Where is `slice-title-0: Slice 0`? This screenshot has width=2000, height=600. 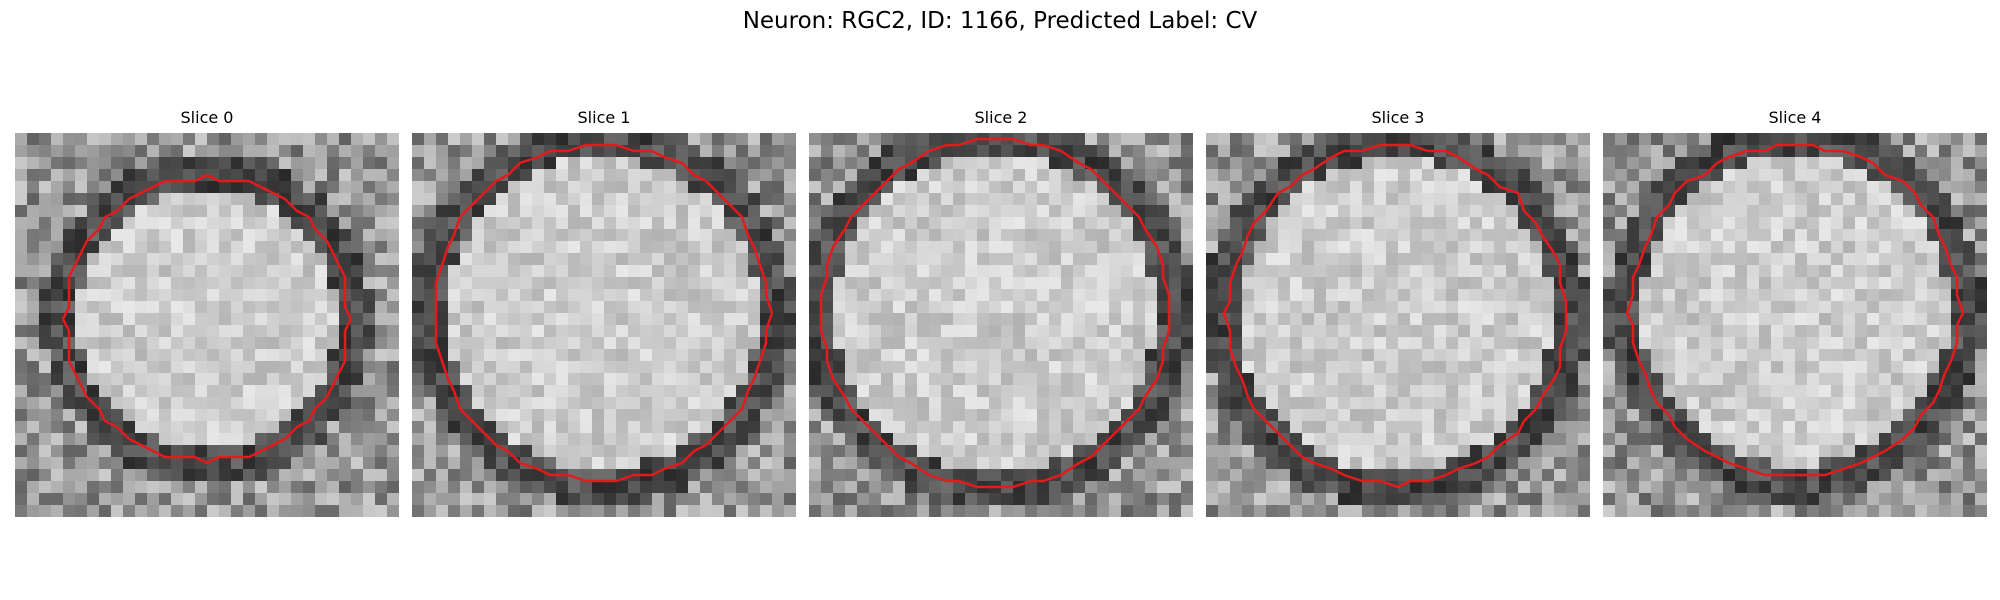
slice-title-0: Slice 0 is located at coordinates (207, 117).